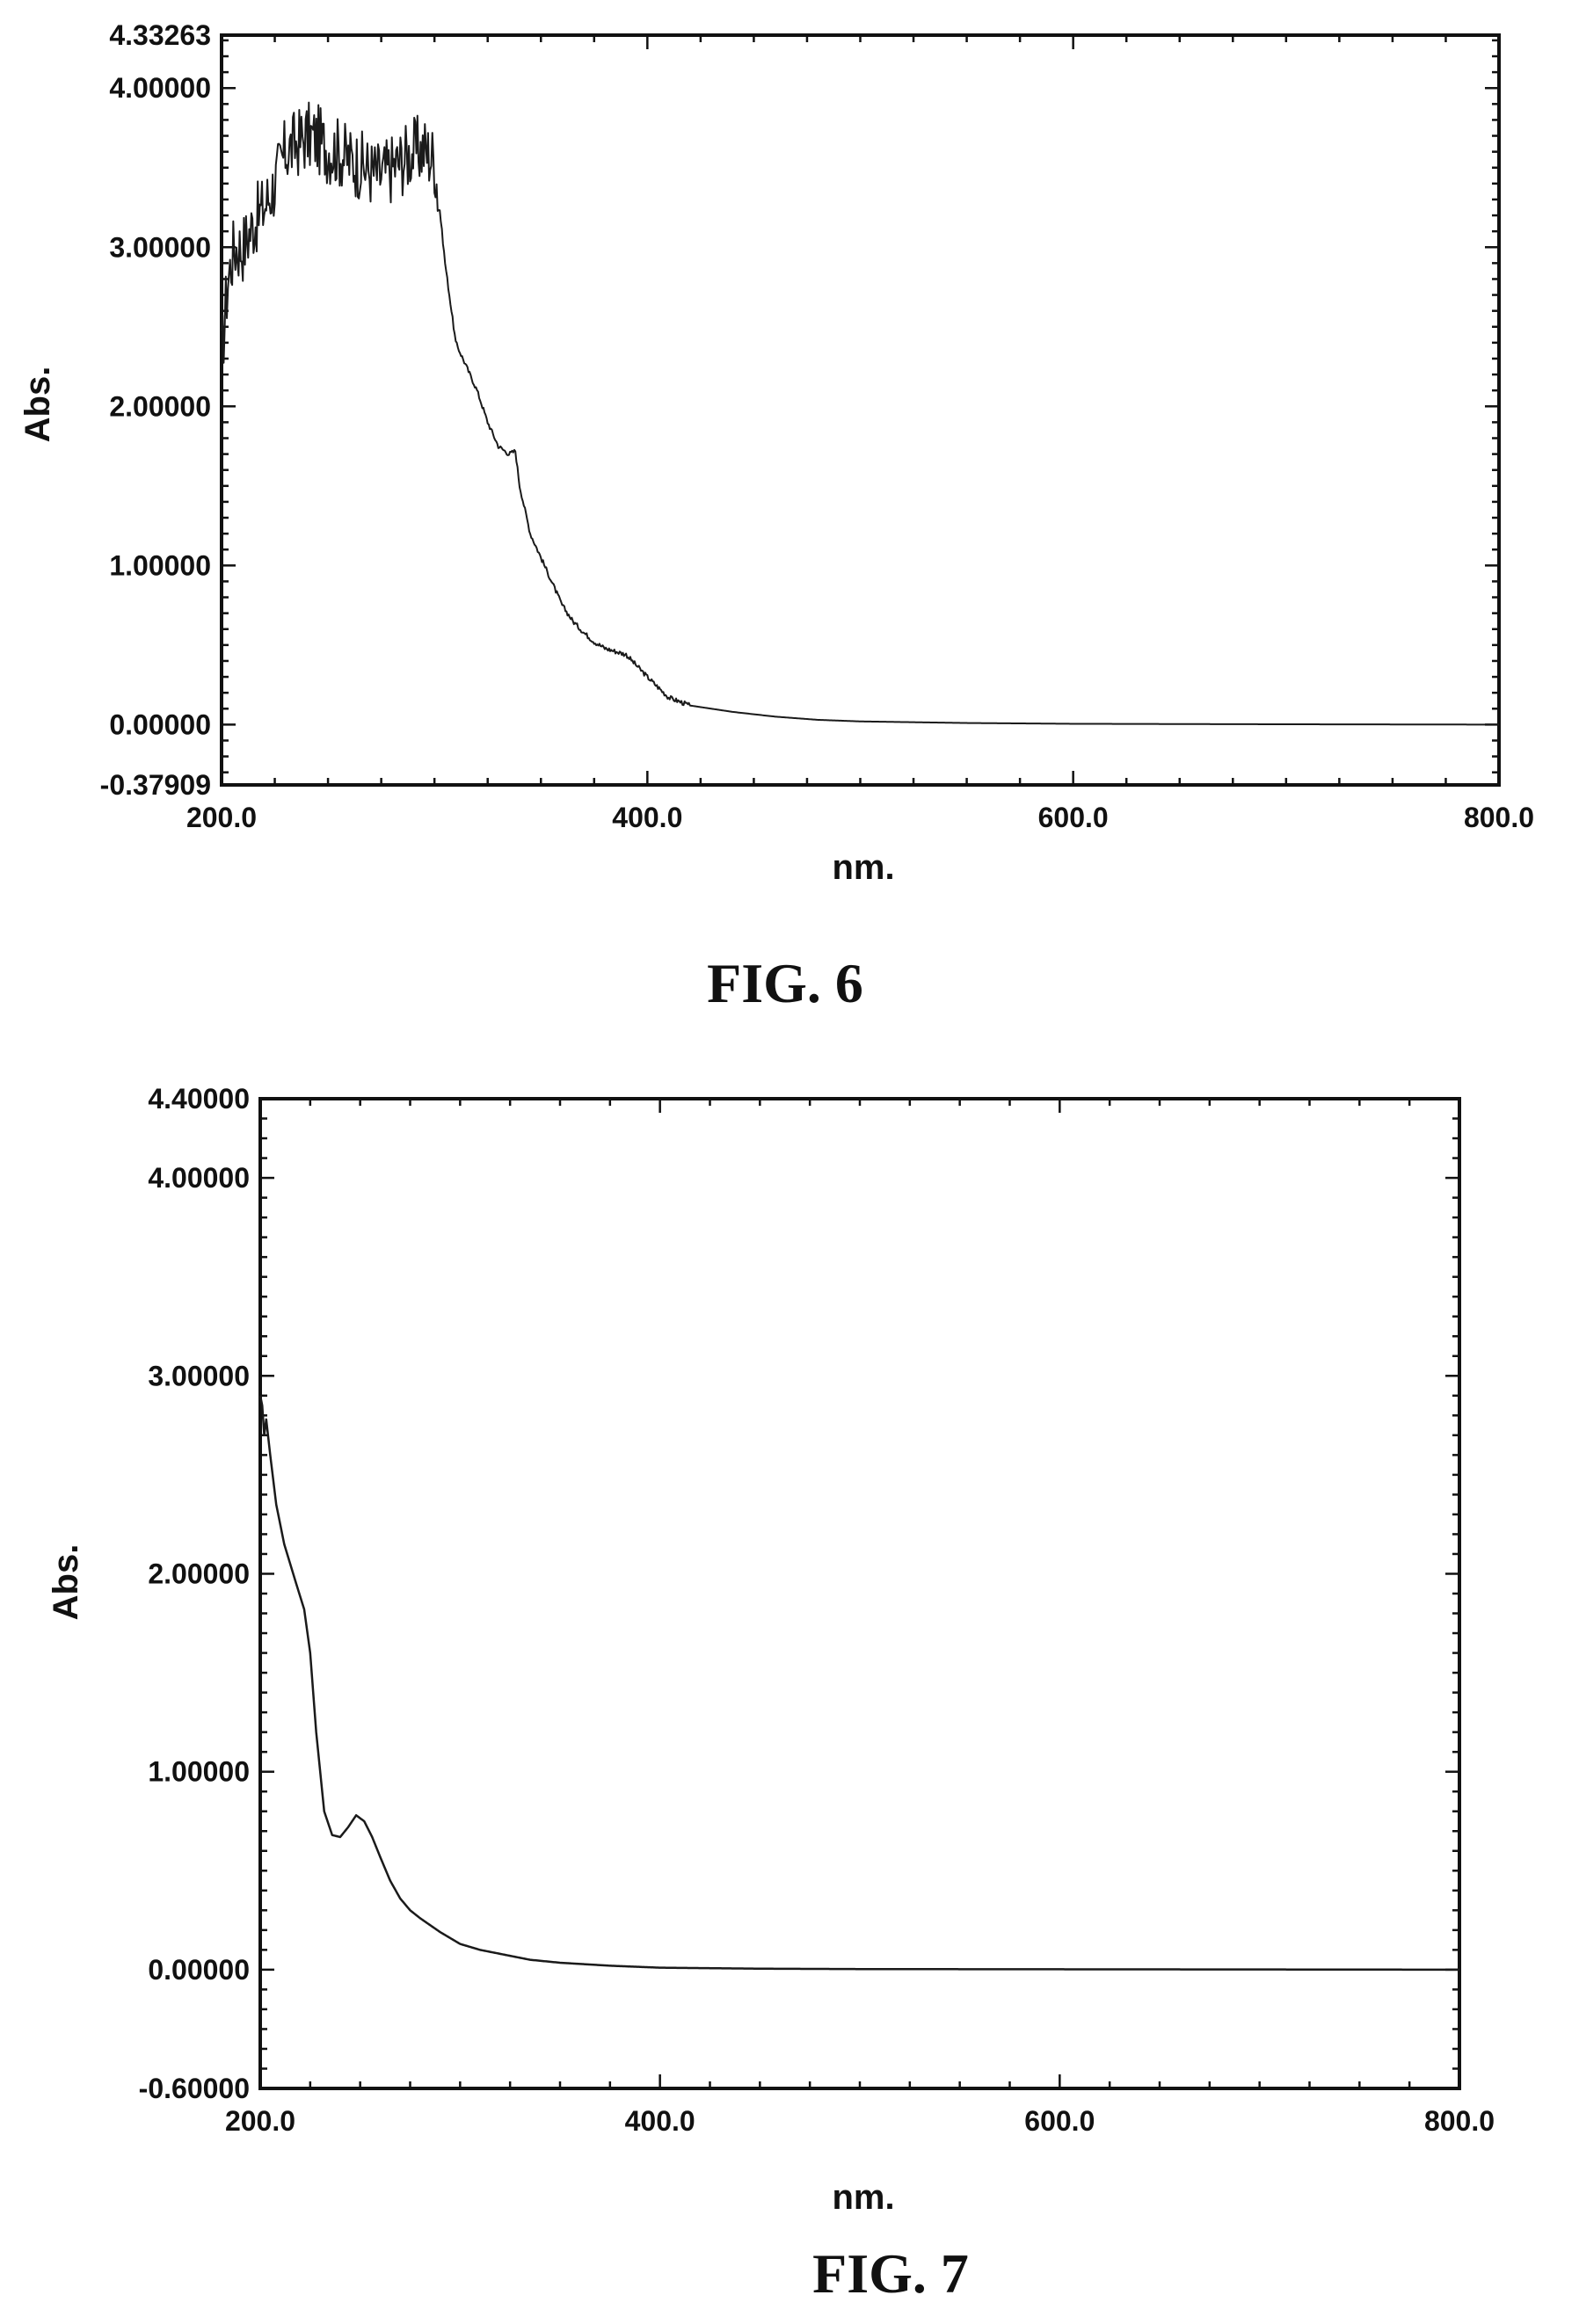 This screenshot has width=1579, height=2324. I want to click on fig6-y-axis-label: Abs., so click(38, 405).